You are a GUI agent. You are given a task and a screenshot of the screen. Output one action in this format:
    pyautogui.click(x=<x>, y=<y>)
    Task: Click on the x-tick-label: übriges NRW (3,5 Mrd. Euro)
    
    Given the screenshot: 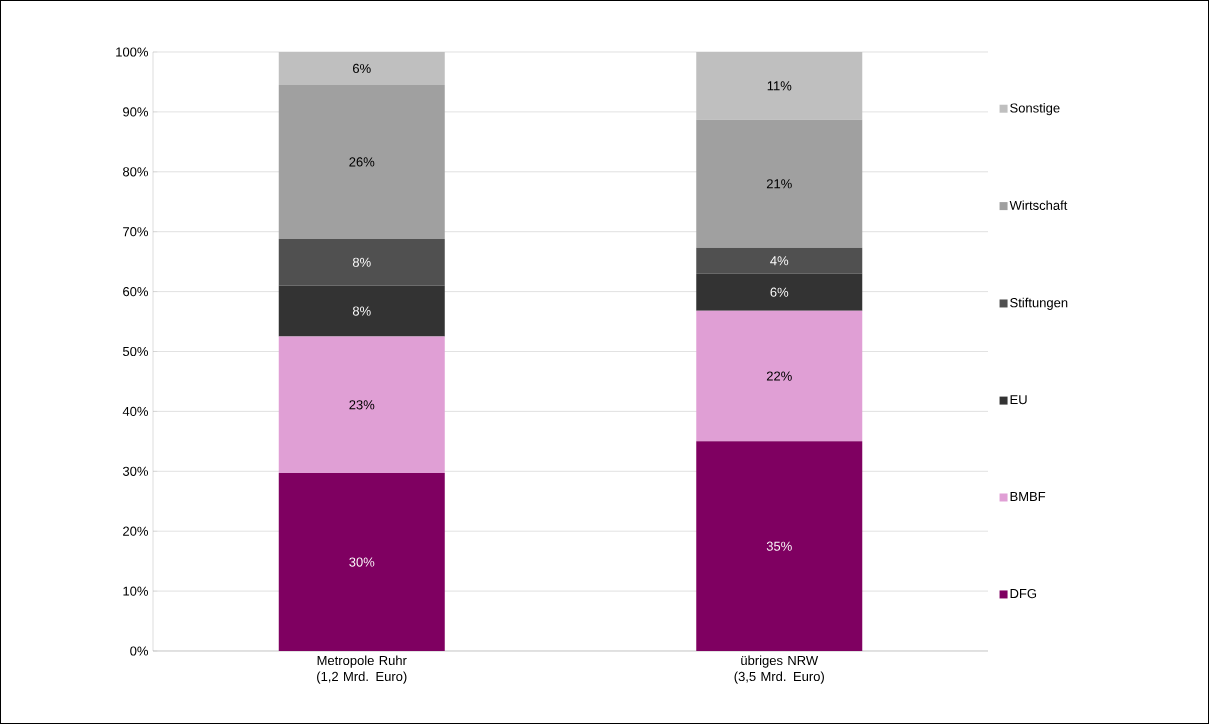 What is the action you would take?
    pyautogui.click(x=779, y=669)
    